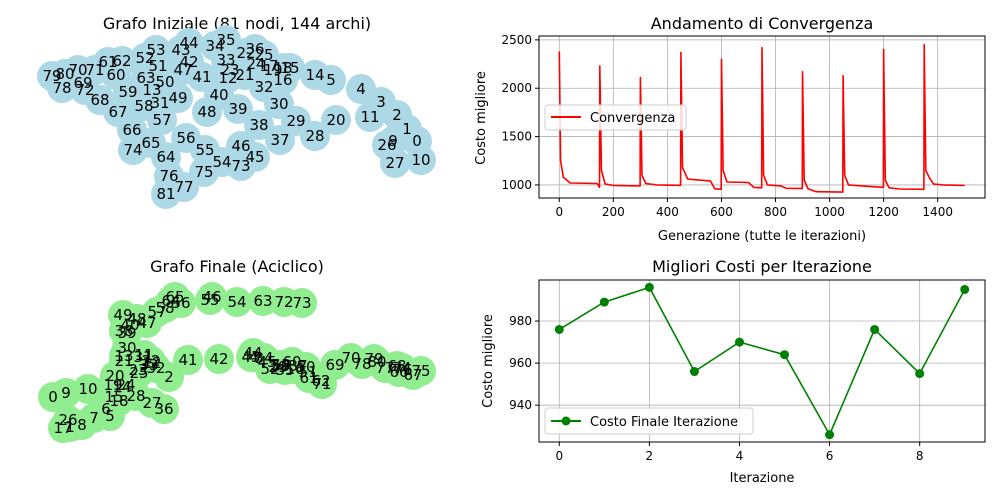 This screenshot has height=504, width=1000. I want to click on final-node-label: 78, so click(361, 364).